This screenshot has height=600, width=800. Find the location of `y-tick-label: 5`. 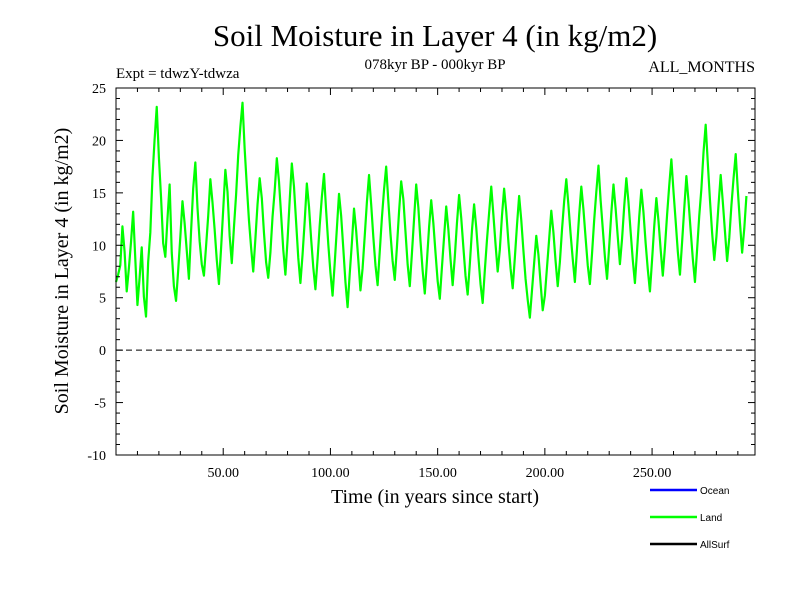

y-tick-label: 5 is located at coordinates (102, 299).